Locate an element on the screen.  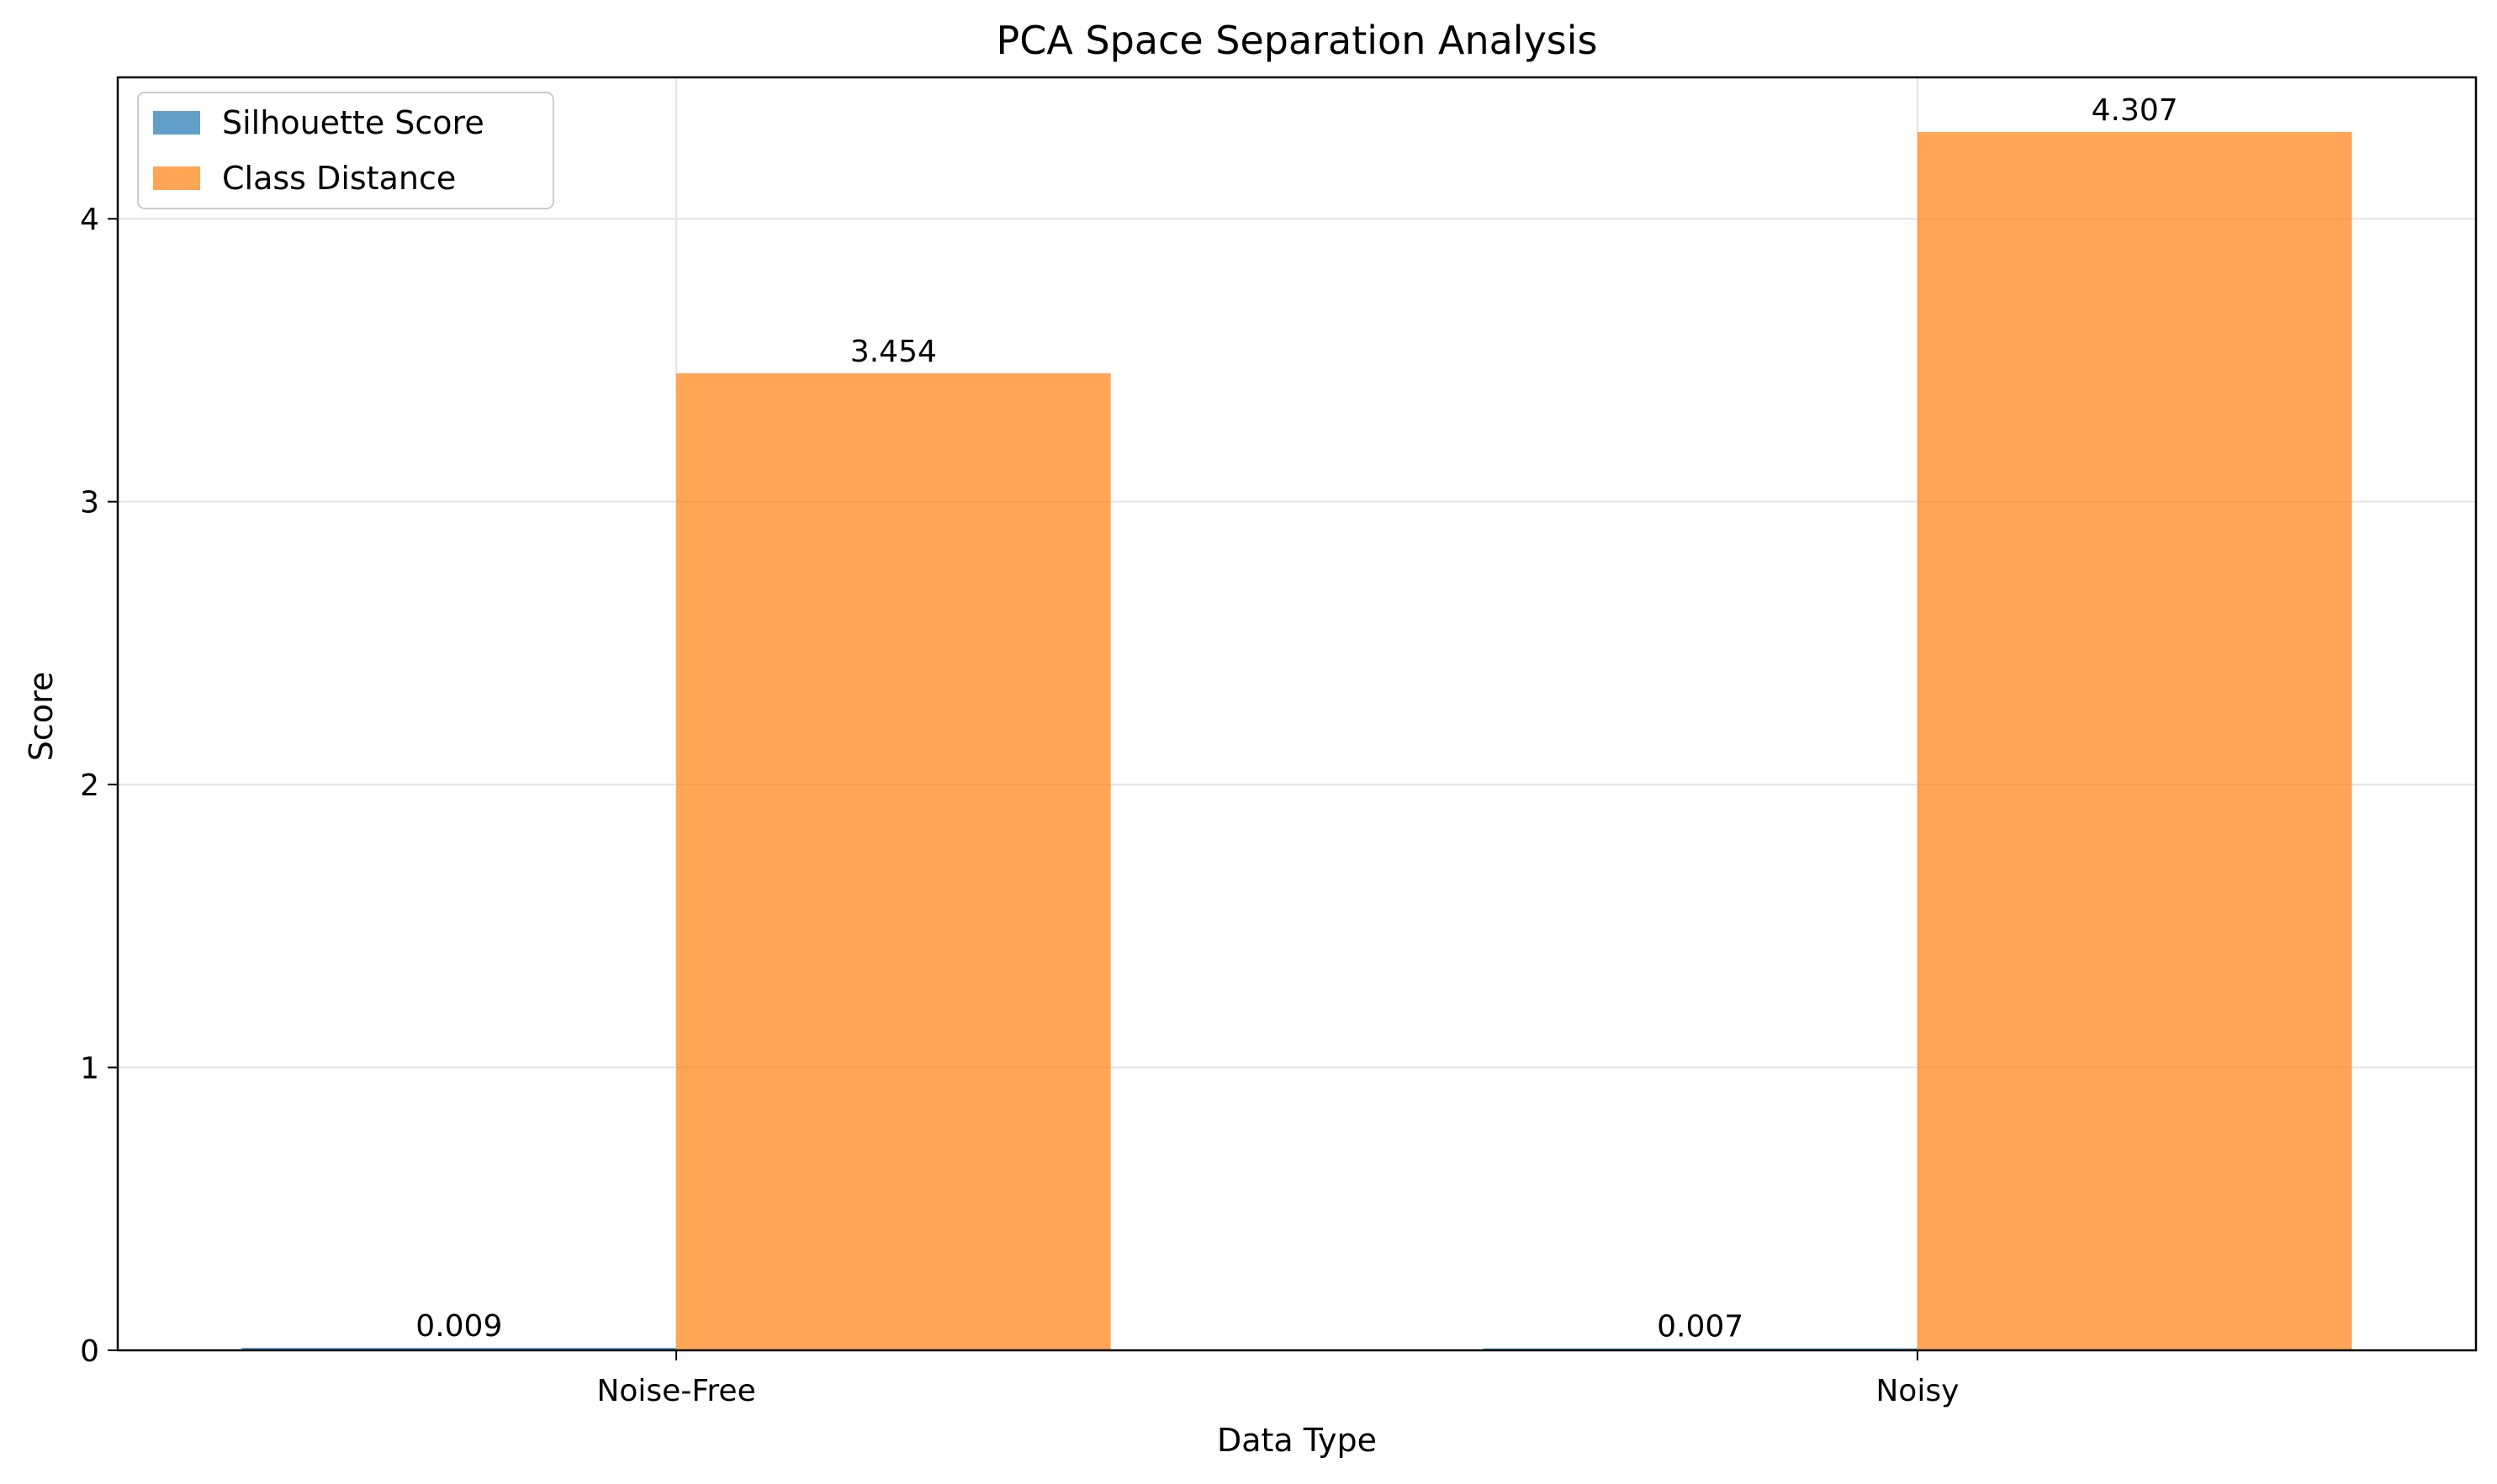
x-axis: Noise-Free Noisy is located at coordinates (1278, 1379).